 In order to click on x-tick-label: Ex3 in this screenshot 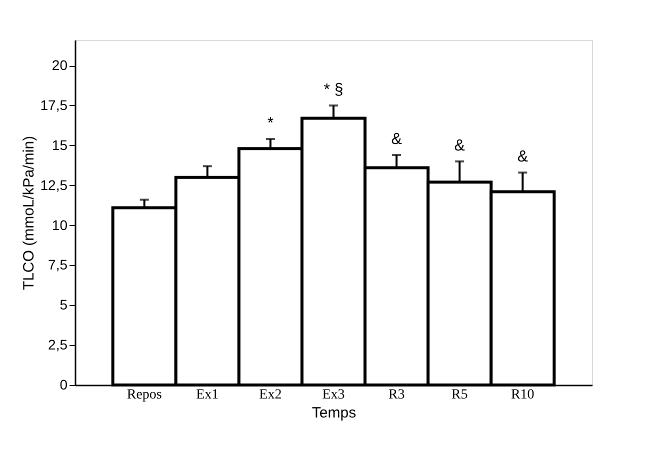, I will do `click(333, 395)`.